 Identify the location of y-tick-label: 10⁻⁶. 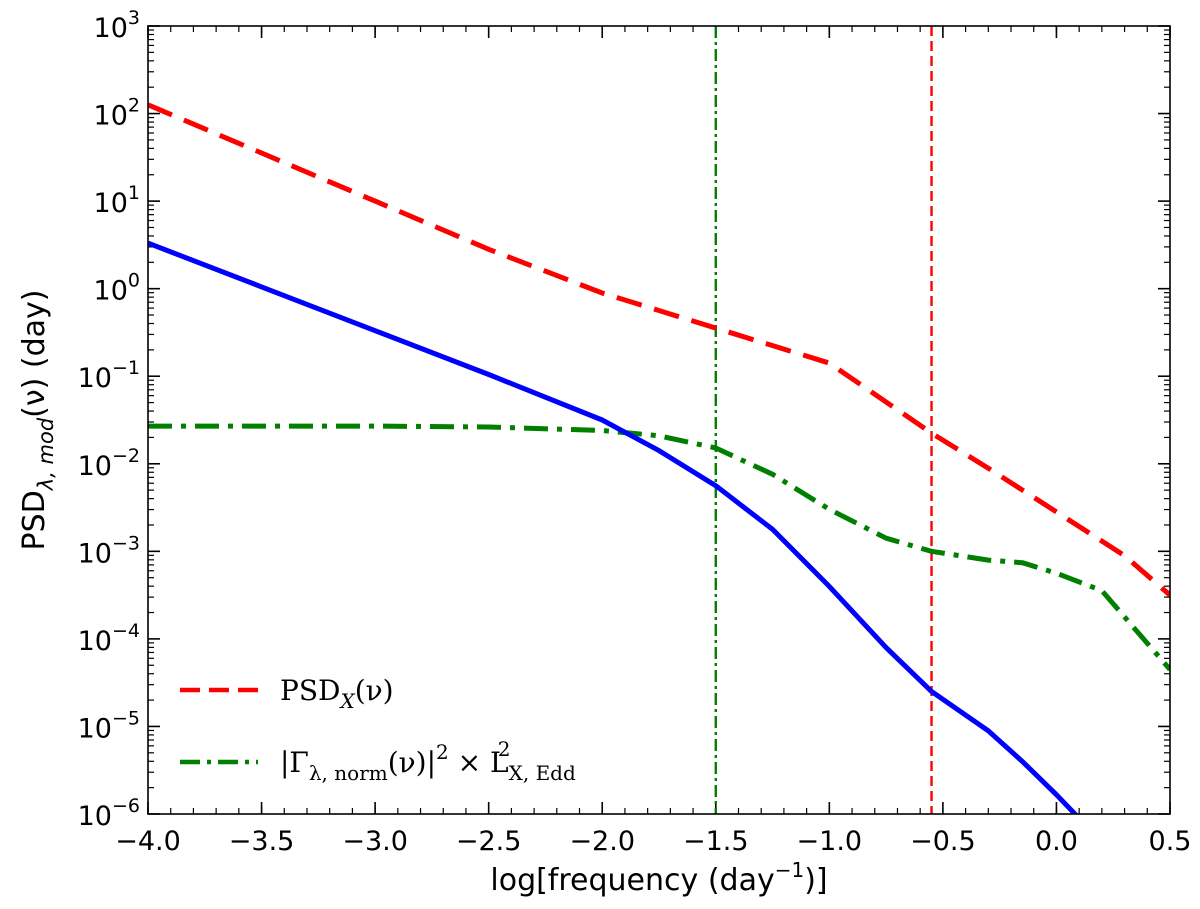
(109, 813).